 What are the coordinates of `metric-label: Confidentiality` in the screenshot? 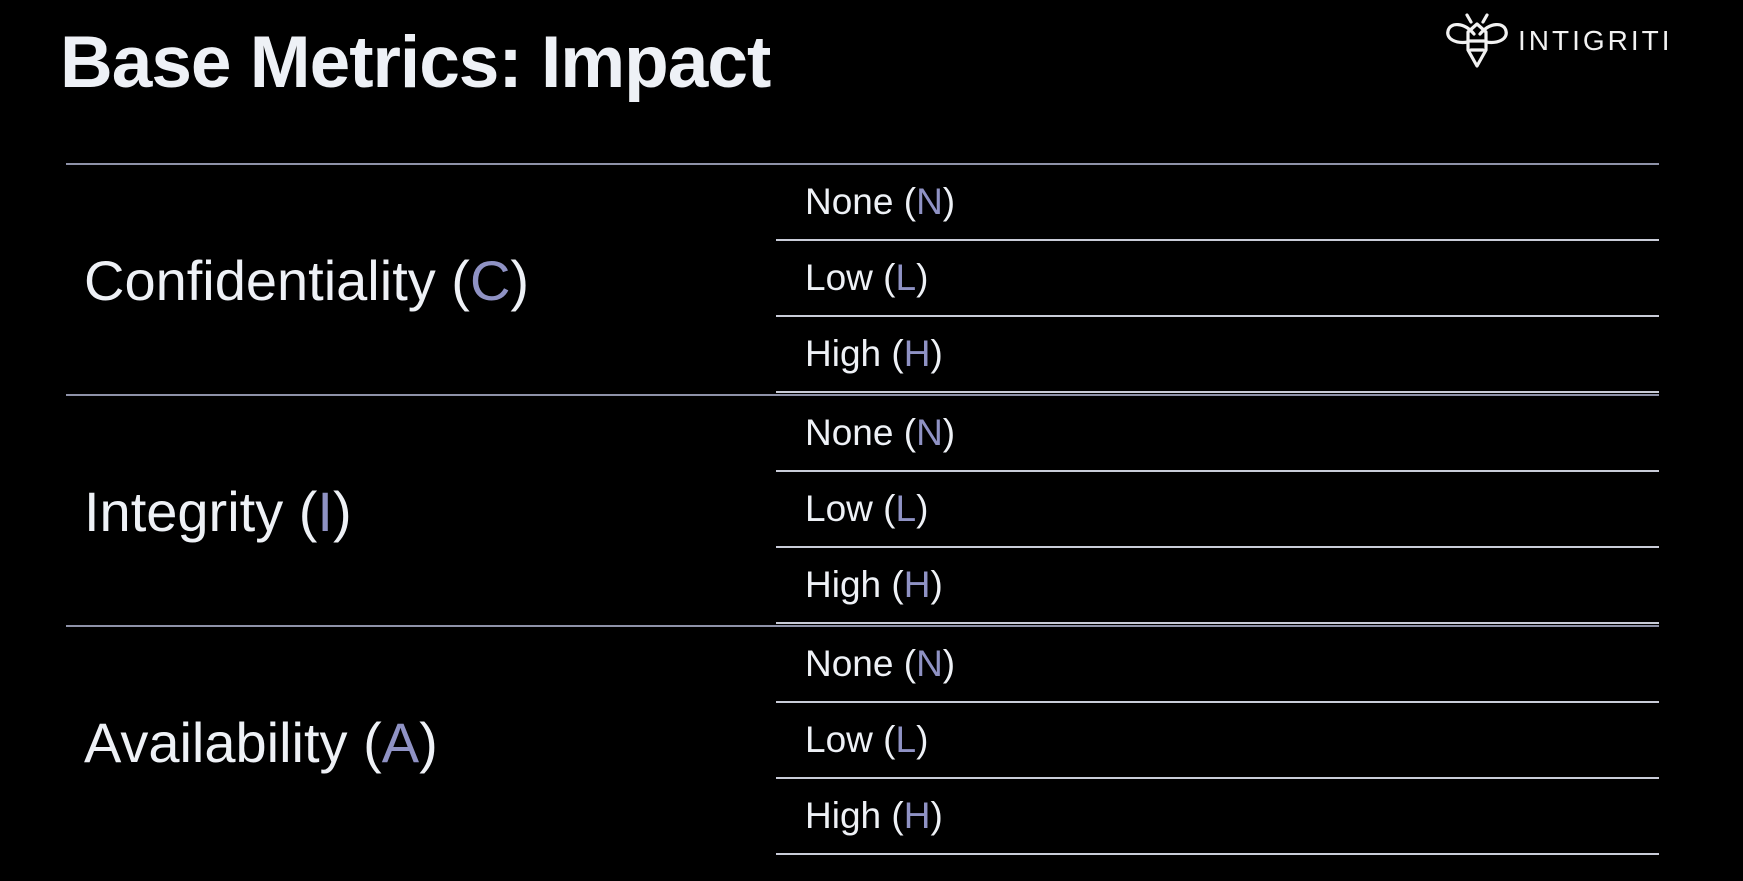 It's located at (260, 280).